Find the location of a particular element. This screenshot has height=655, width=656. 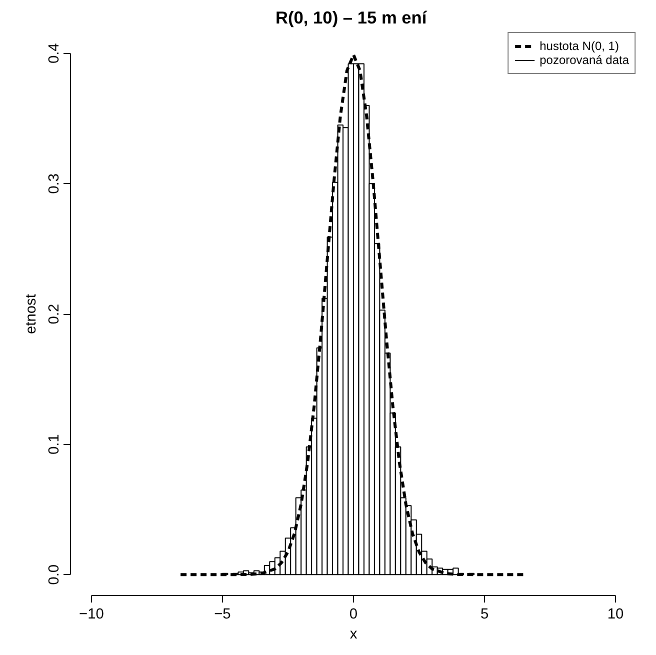

legend-label: pozorovaná data is located at coordinates (584, 60).